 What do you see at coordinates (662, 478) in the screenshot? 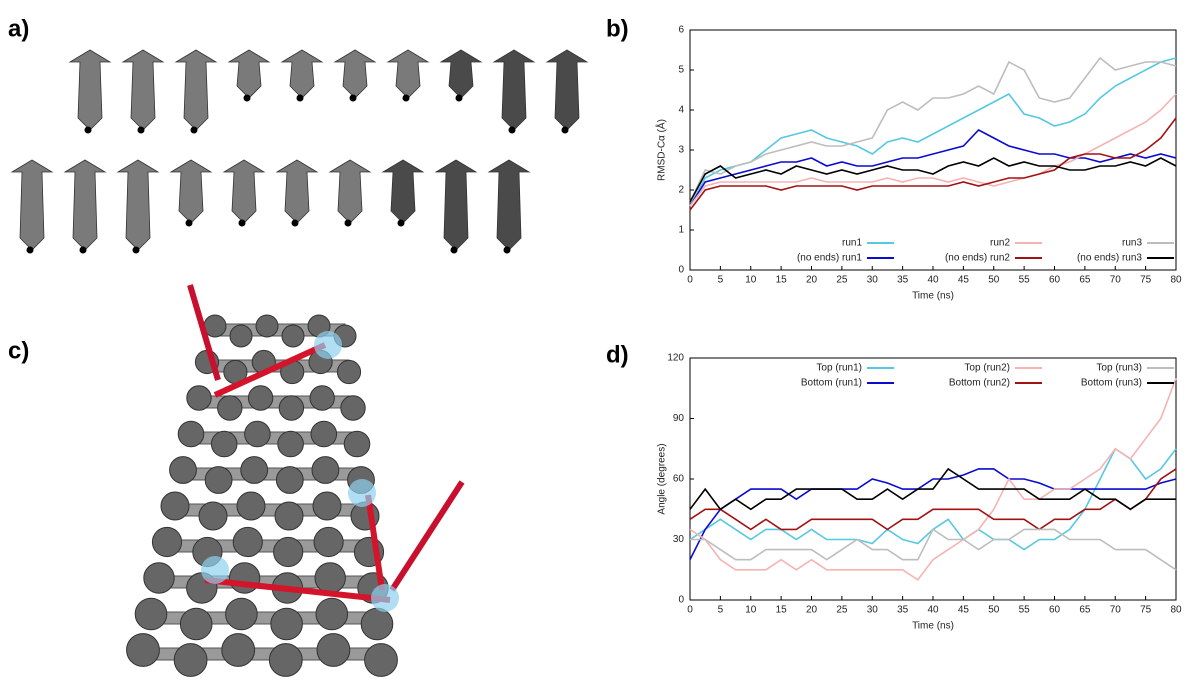
I see `y-axis-label: Angle (degrees)` at bounding box center [662, 478].